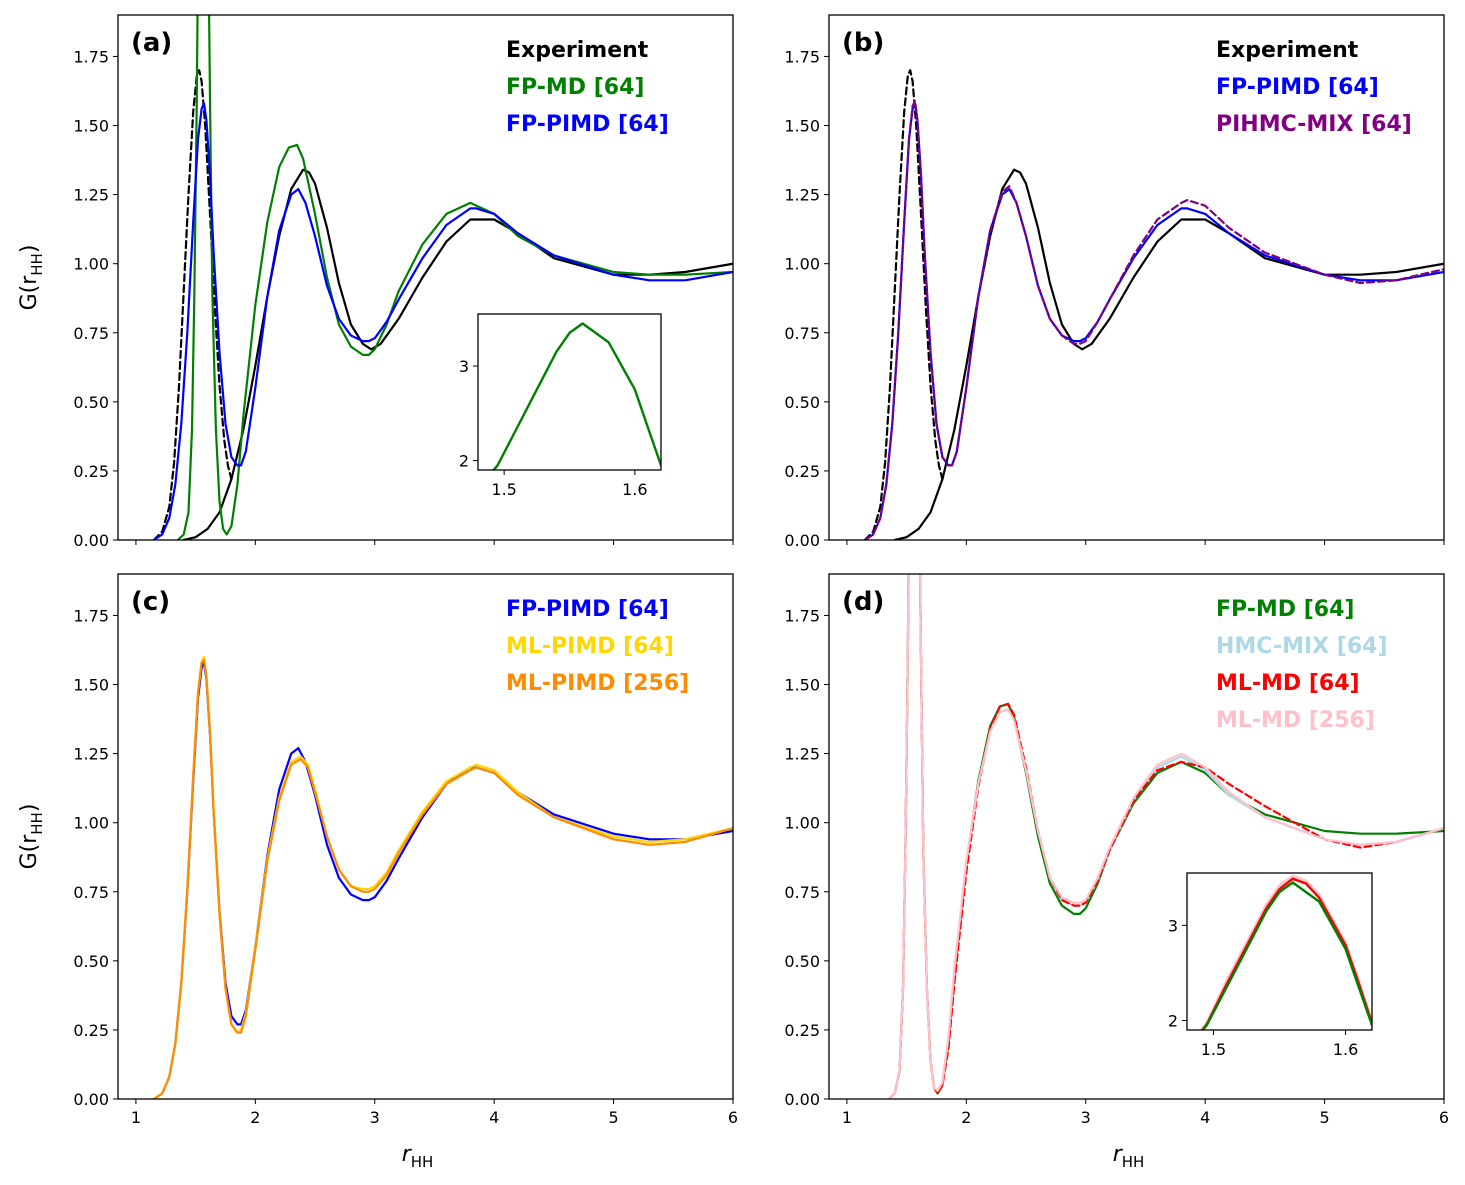 Image resolution: width=1465 pixels, height=1185 pixels. What do you see at coordinates (1086, 1117) in the screenshot?
I see `x-tick-label: 3` at bounding box center [1086, 1117].